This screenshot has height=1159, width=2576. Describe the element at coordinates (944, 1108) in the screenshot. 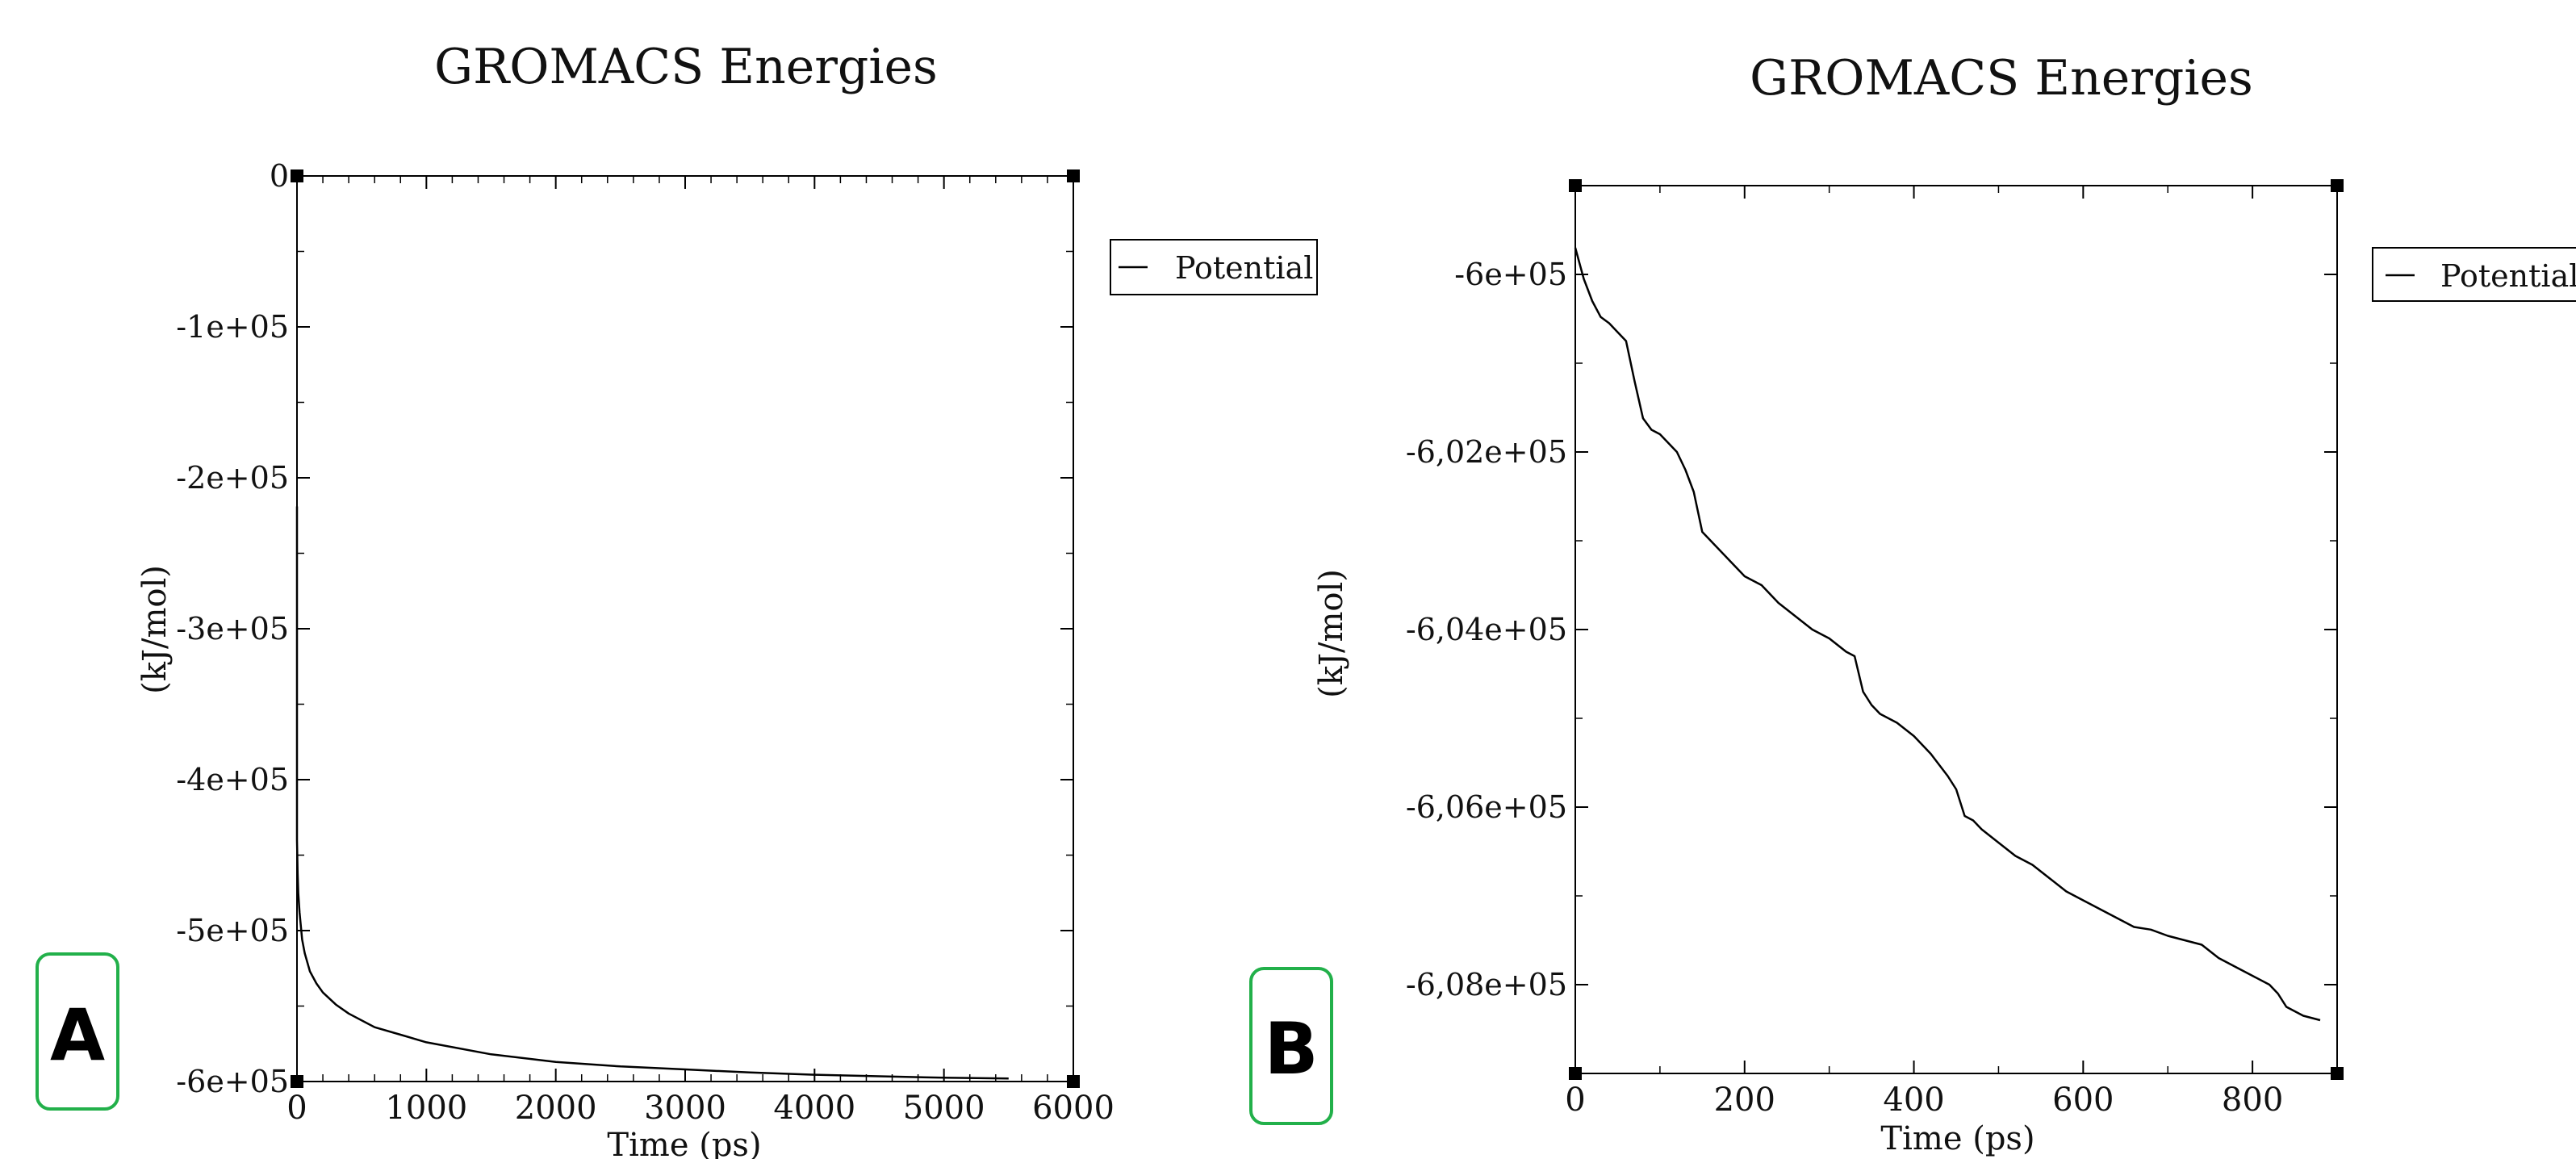

I see `panel-a-x-tick-label: 5000` at that location.